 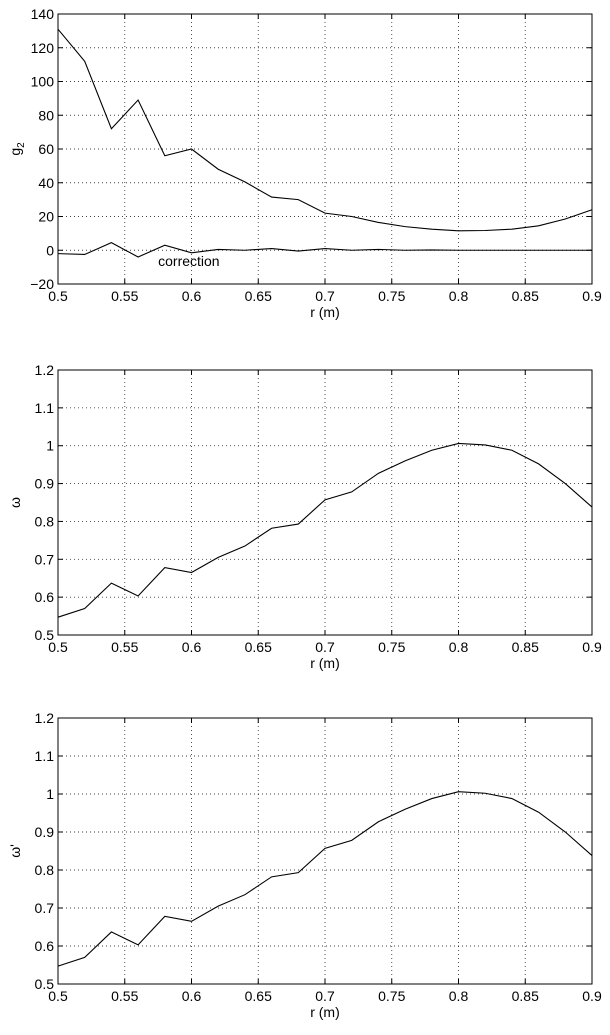 I want to click on y-tick-label: 100, so click(x=43, y=82).